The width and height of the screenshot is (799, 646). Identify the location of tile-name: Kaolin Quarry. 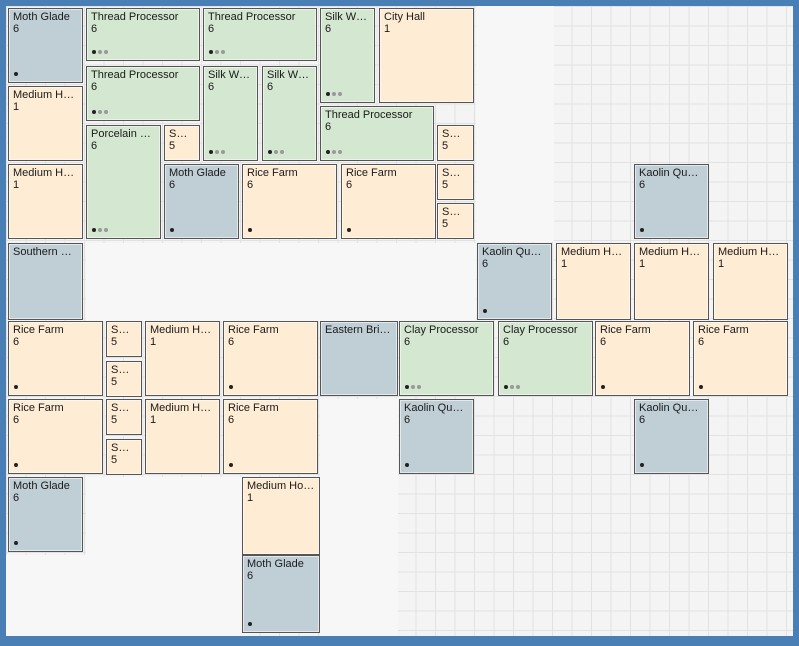
(514, 252).